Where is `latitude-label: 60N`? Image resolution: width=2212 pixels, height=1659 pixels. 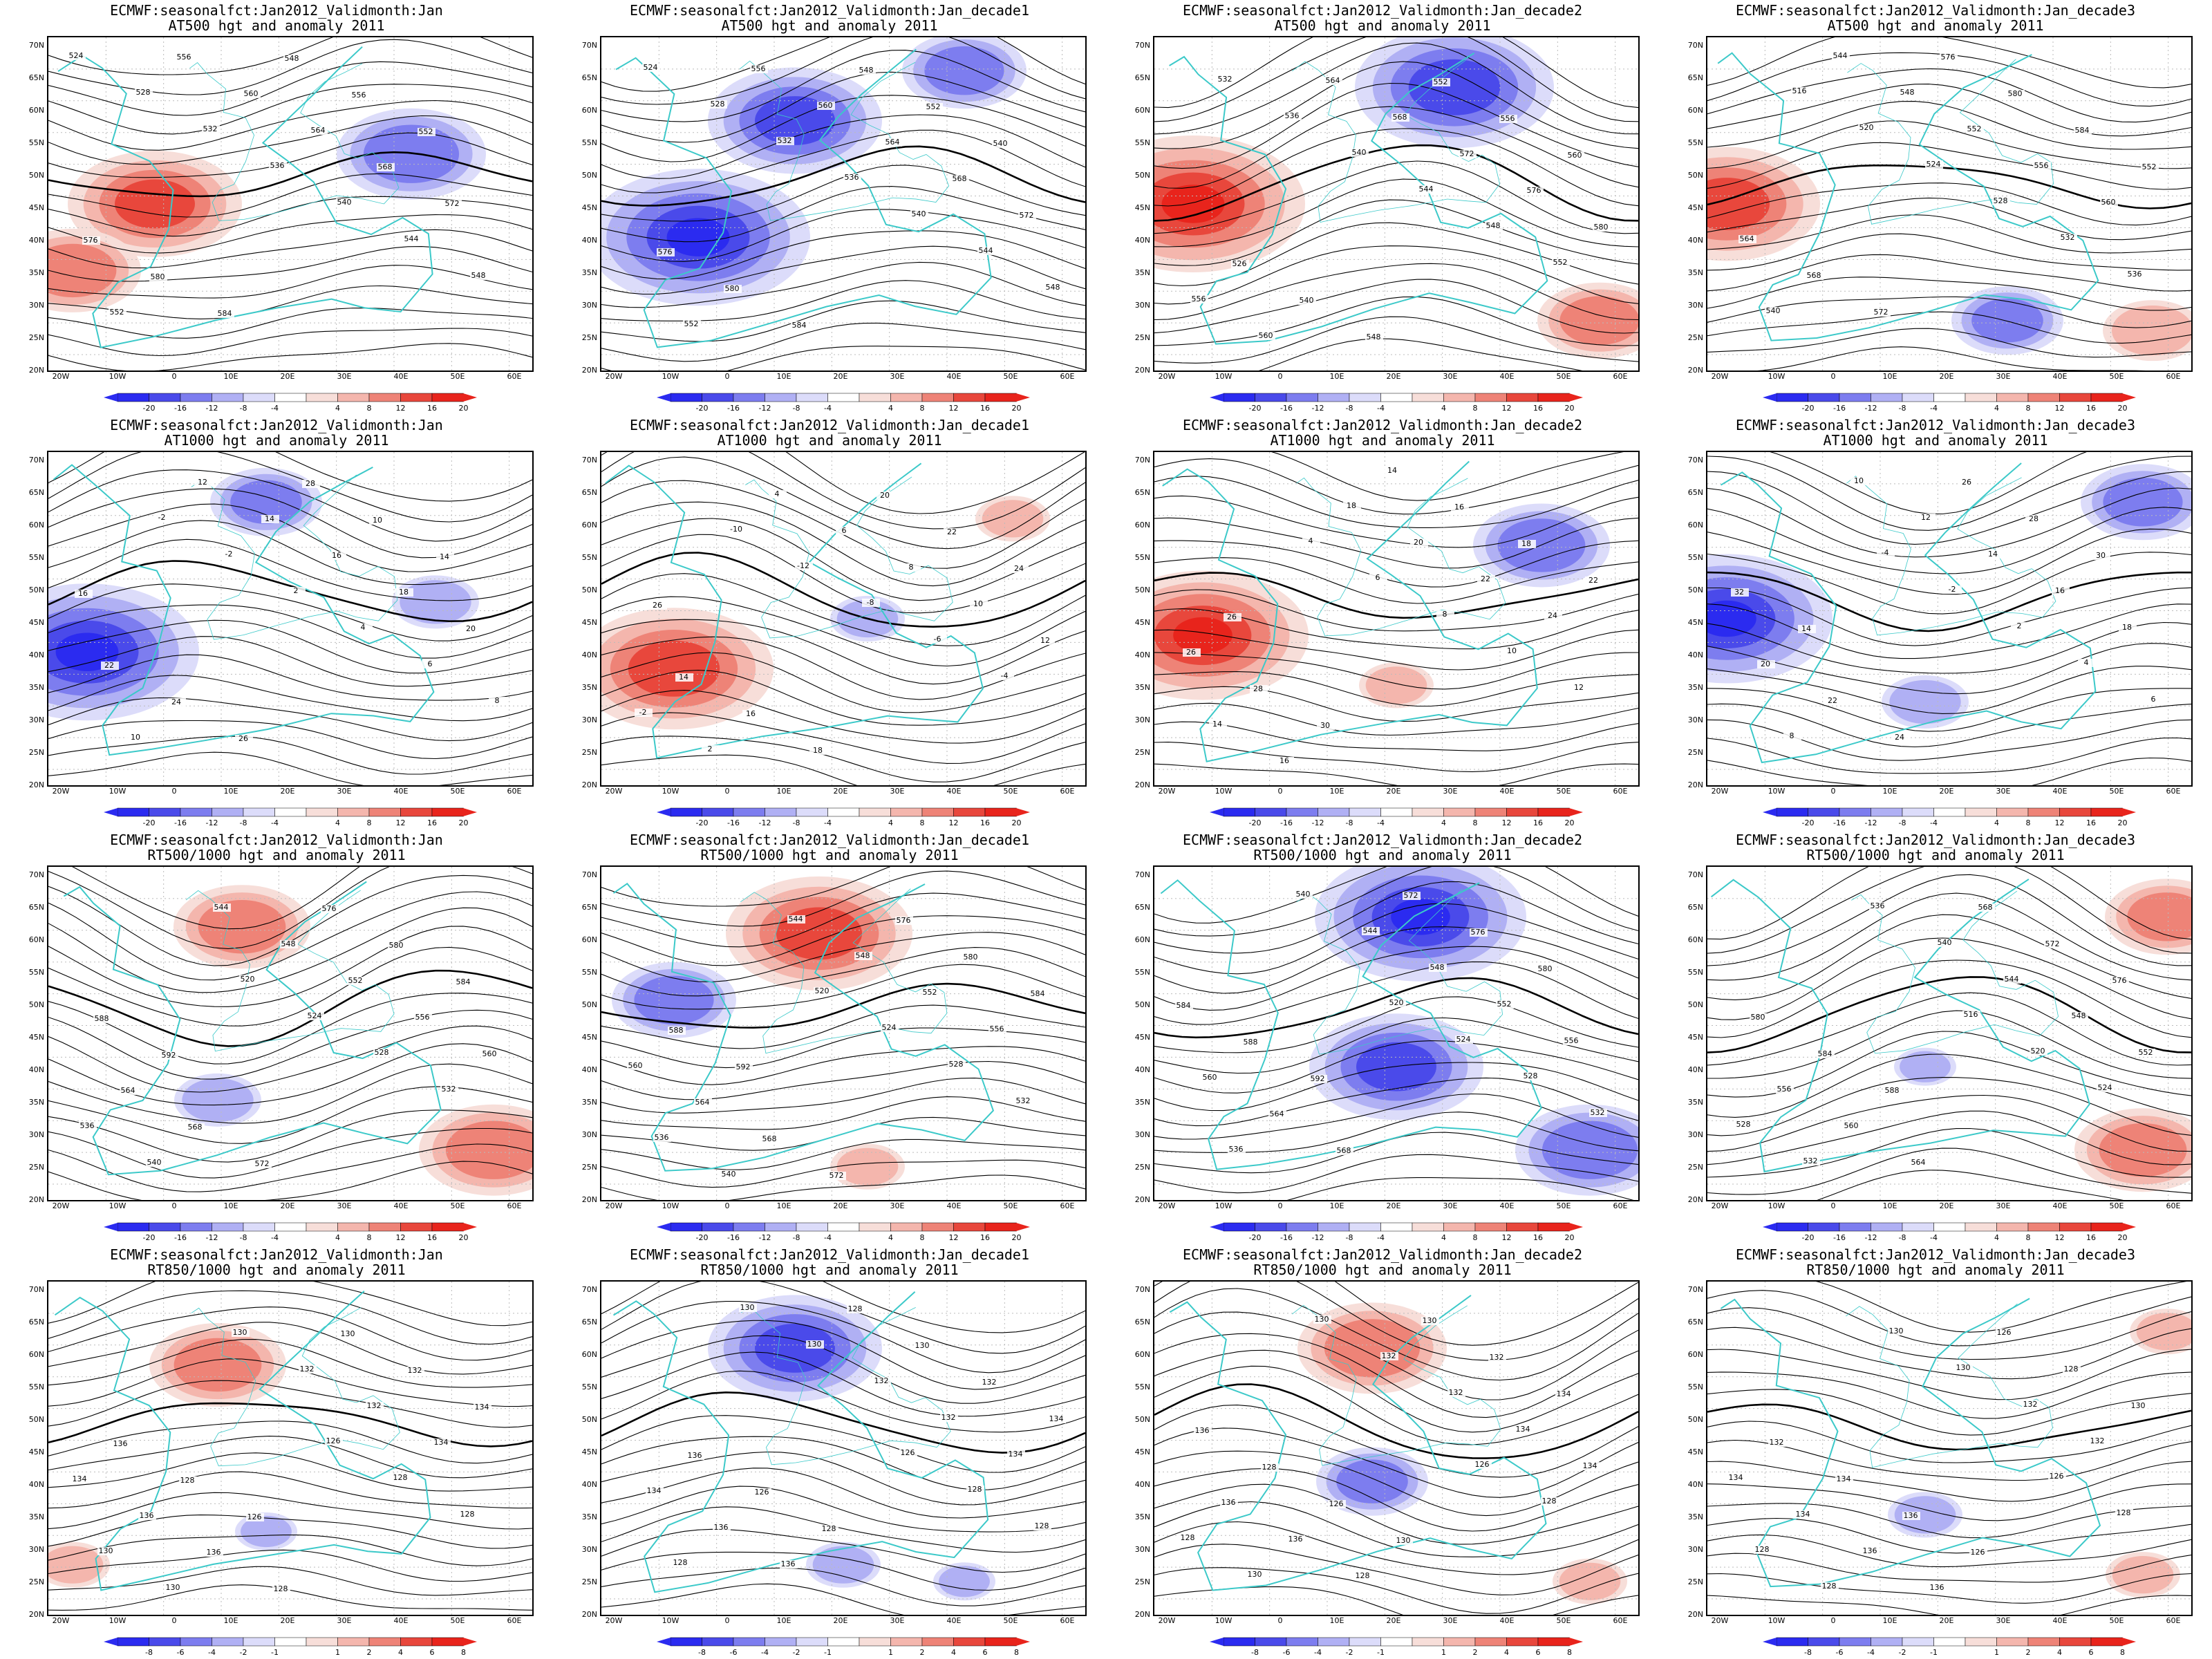
latitude-label: 60N is located at coordinates (589, 1354).